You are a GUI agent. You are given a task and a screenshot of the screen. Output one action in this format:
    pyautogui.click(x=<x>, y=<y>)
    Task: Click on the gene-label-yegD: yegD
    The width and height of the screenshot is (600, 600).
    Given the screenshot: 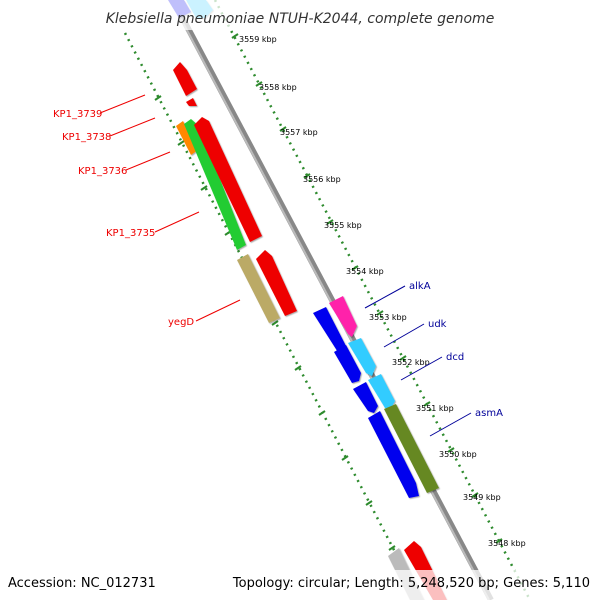 What is the action you would take?
    pyautogui.click(x=181, y=322)
    